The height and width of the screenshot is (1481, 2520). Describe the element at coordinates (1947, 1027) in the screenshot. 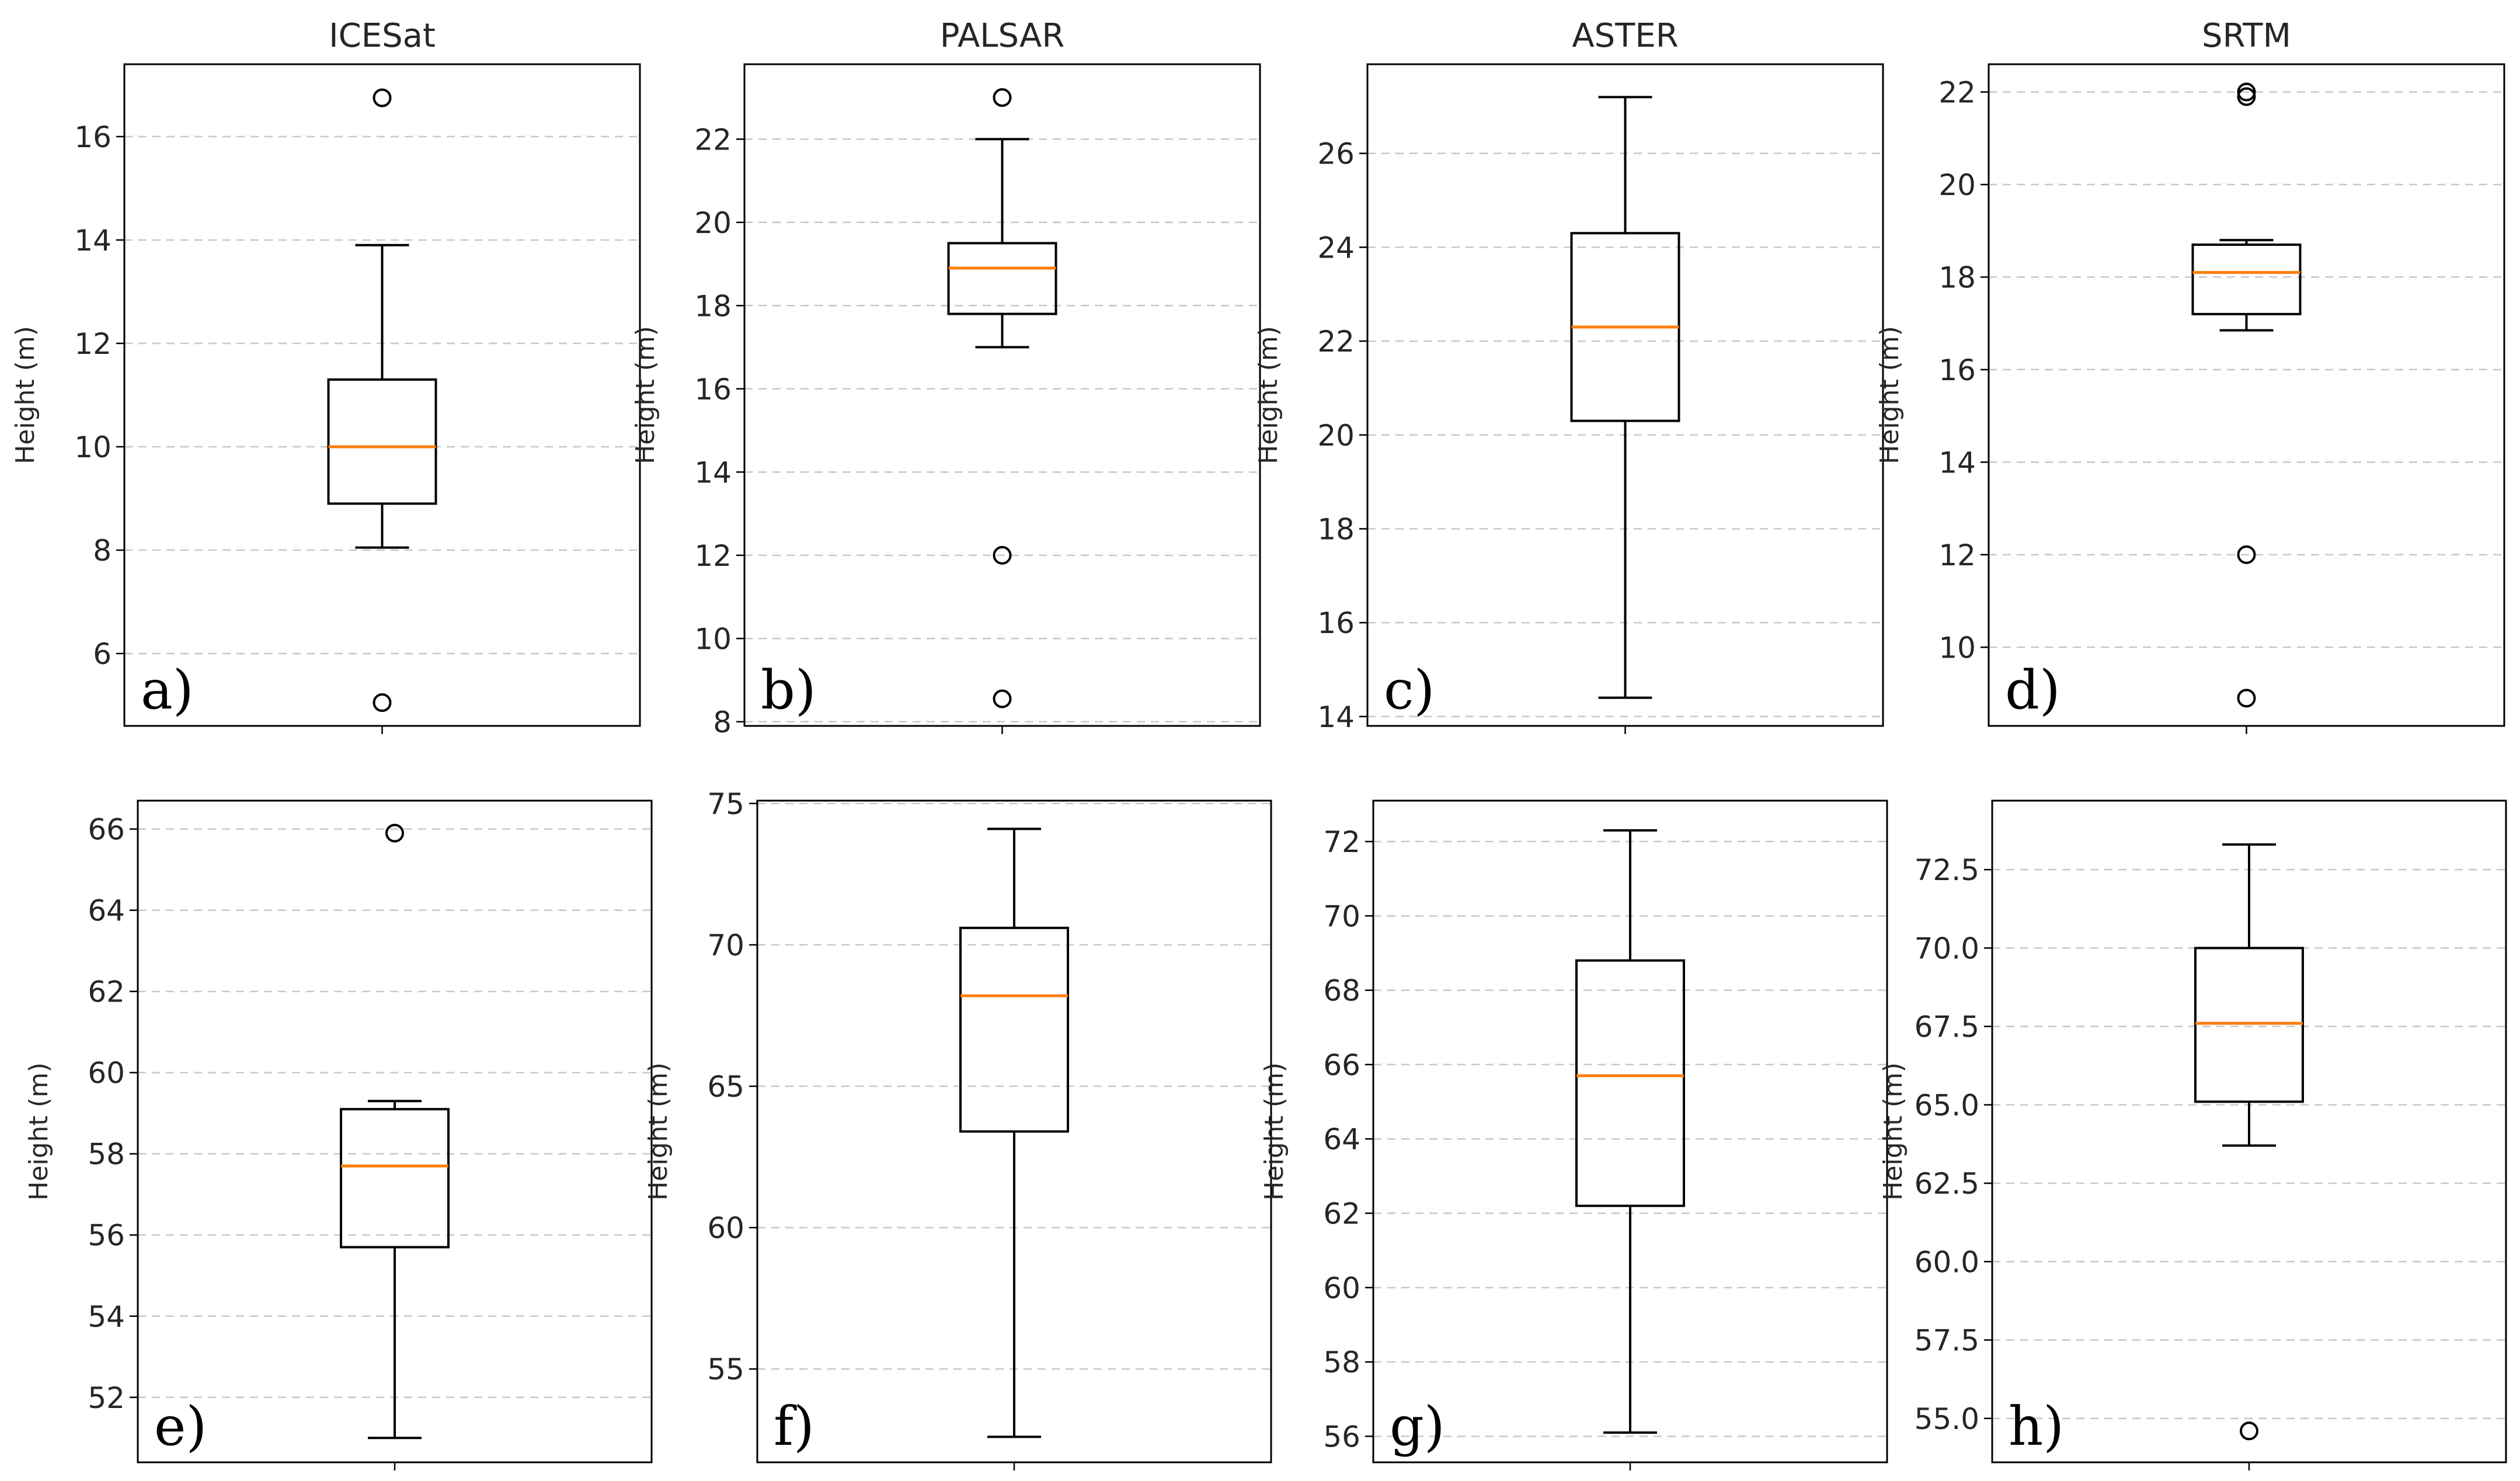

I see `y-tick-label: 67.5` at that location.